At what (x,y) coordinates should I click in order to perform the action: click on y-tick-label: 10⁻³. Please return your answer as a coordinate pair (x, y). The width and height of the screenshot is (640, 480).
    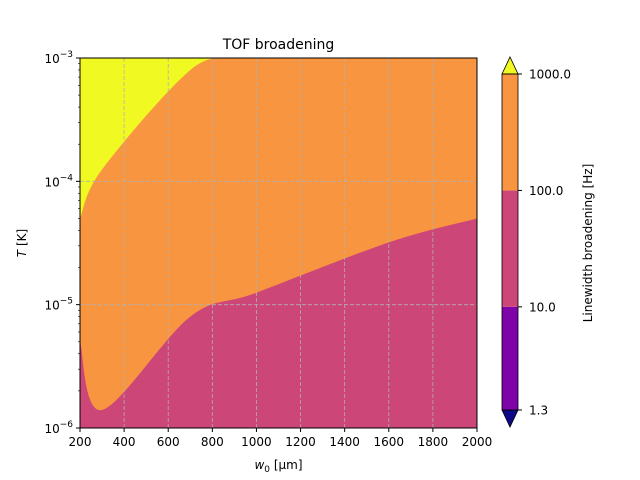
    Looking at the image, I should click on (58, 58).